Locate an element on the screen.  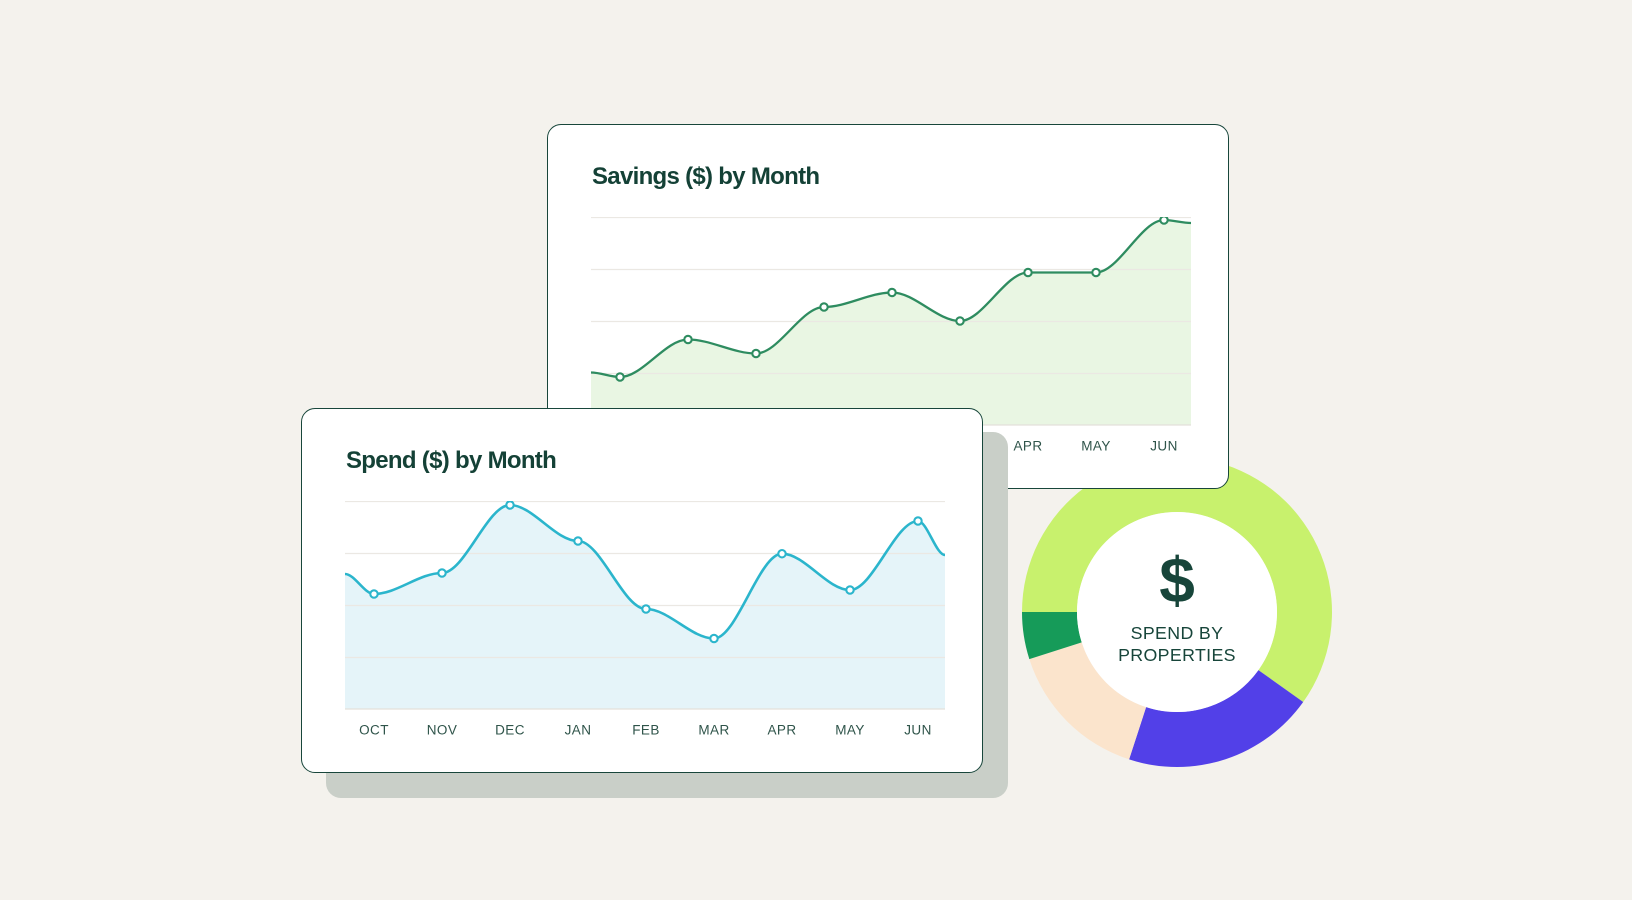
svg-text: FEB is located at coordinates (645, 730).